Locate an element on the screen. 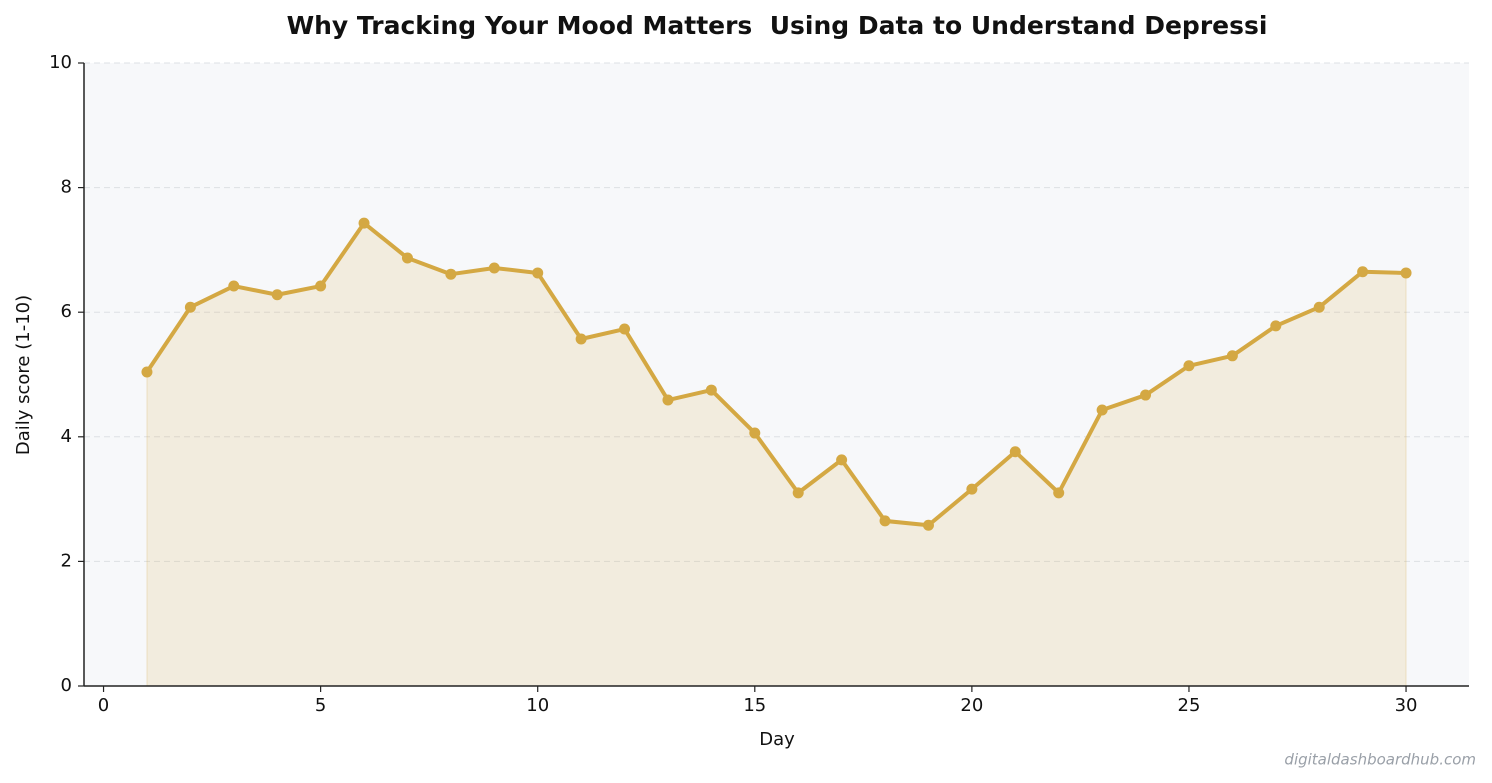  x-tick-label: 0 is located at coordinates (103, 705).